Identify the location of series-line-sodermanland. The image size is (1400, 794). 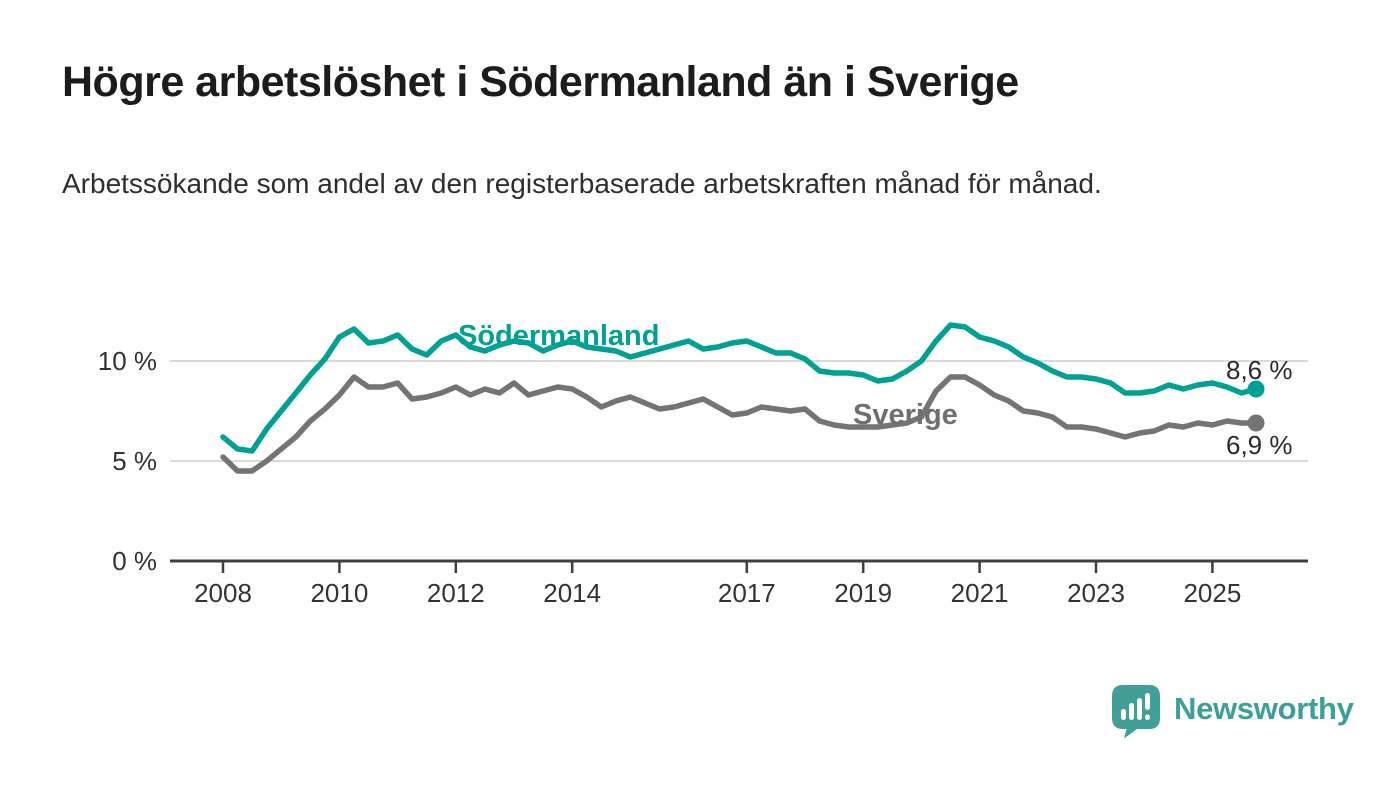
(739, 388).